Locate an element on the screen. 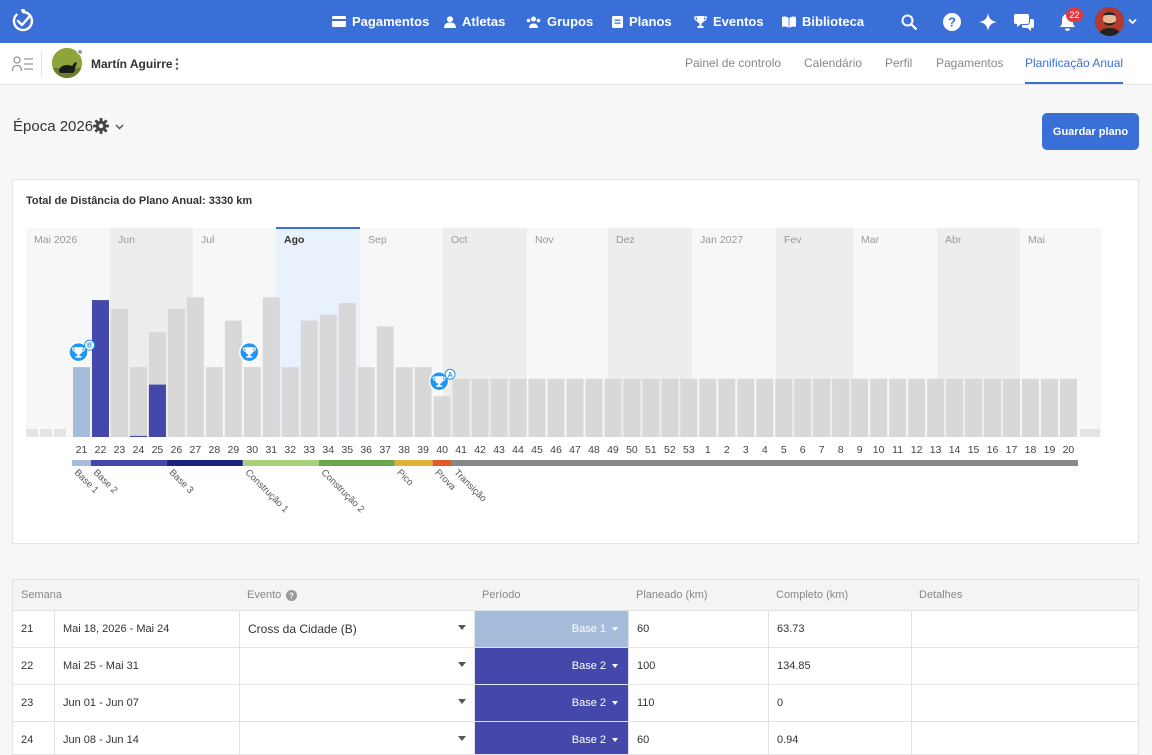 Image resolution: width=1152 pixels, height=755 pixels. group-icon is located at coordinates (533, 22).